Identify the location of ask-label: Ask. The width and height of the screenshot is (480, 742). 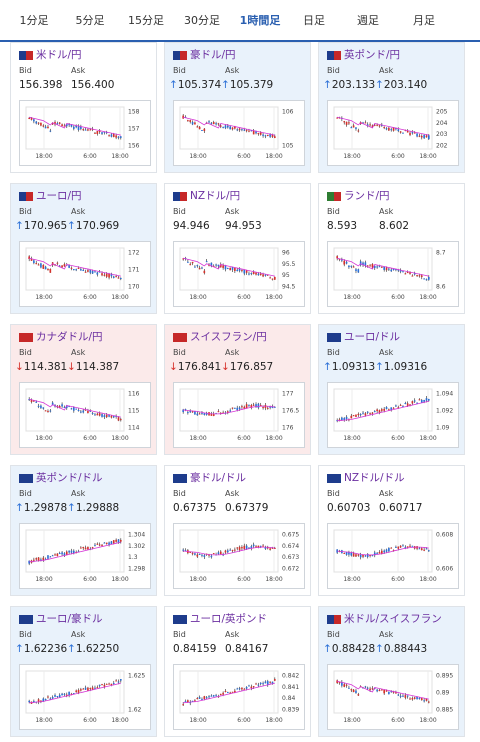
(78, 493).